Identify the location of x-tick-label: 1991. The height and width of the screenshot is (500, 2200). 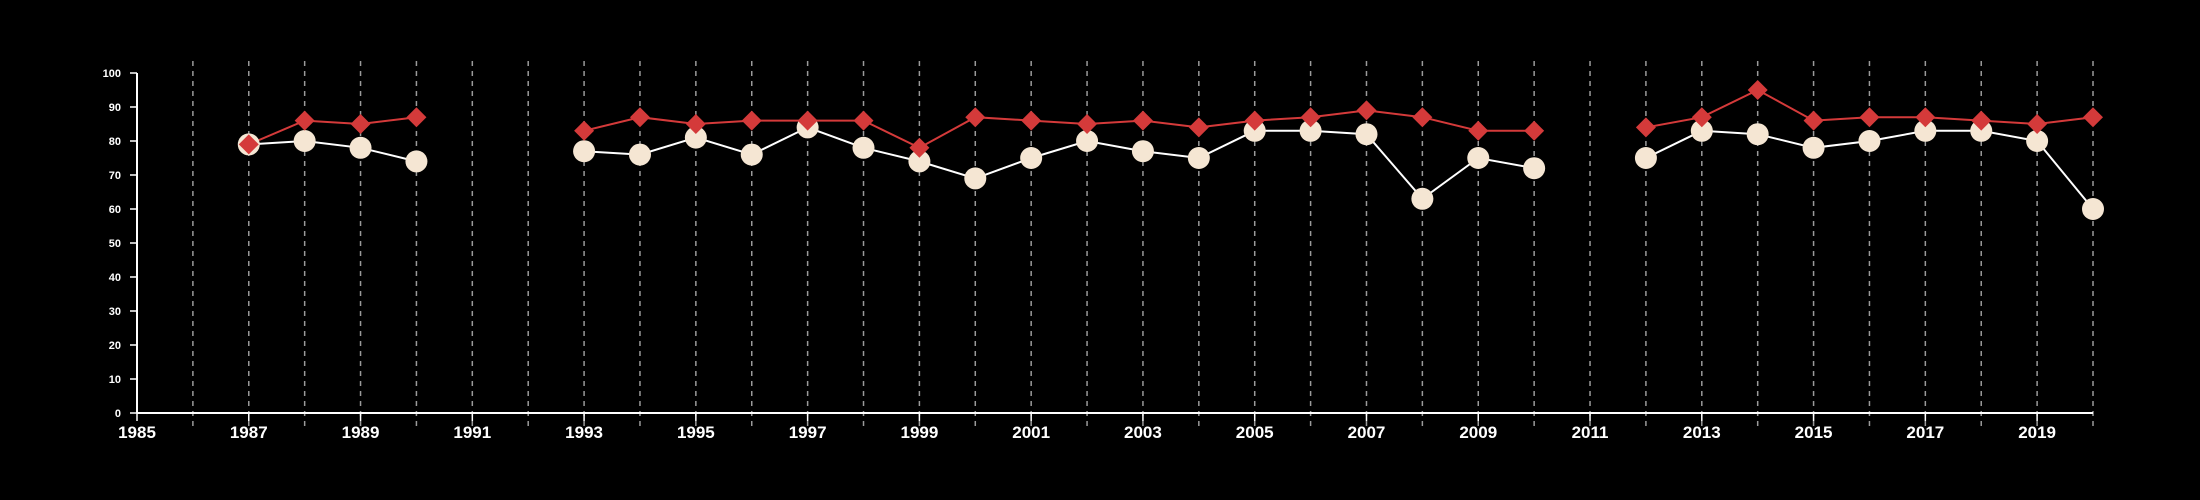
(472, 432).